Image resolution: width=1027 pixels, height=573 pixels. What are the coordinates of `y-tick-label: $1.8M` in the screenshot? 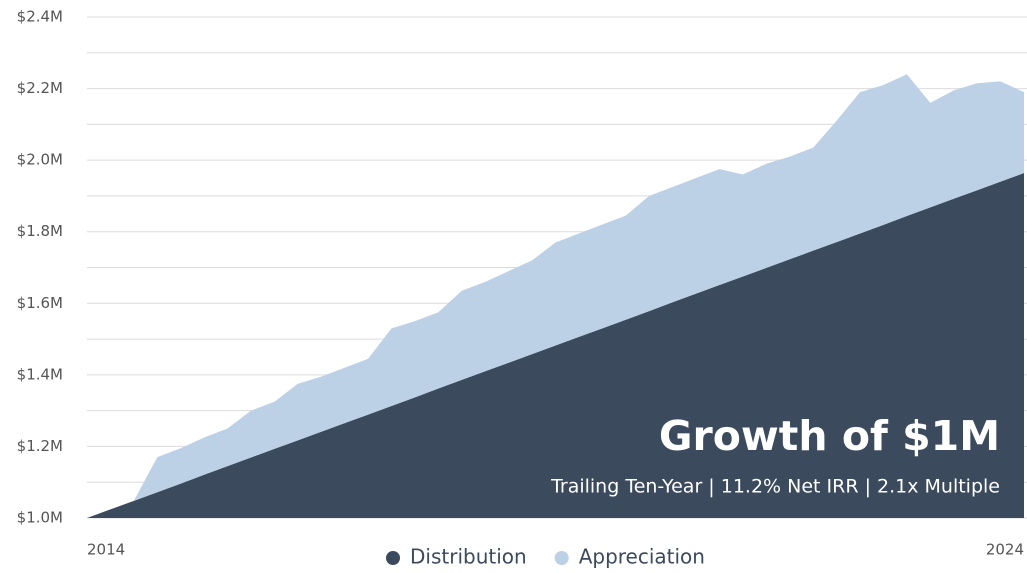 It's located at (40, 231).